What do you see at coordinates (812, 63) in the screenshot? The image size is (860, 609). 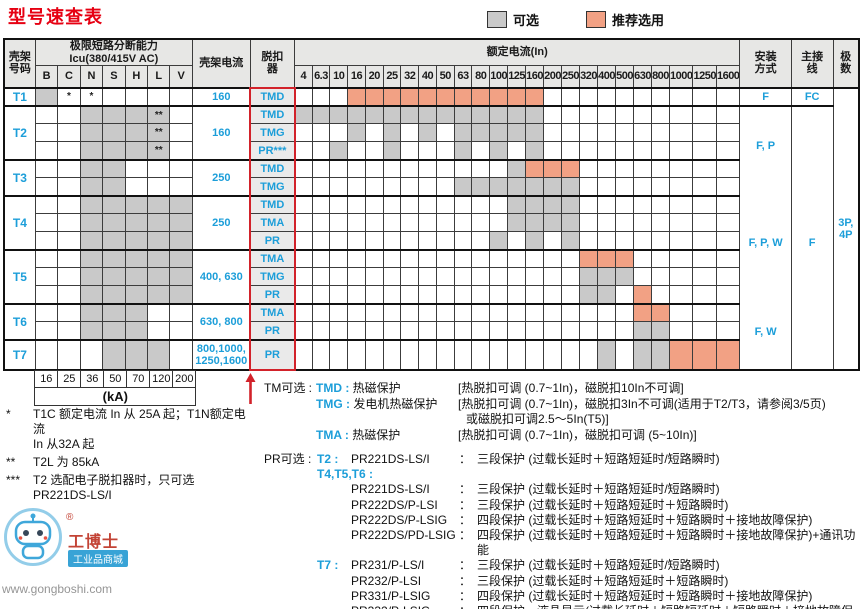 I see `col-header-wiring: 主接 线` at bounding box center [812, 63].